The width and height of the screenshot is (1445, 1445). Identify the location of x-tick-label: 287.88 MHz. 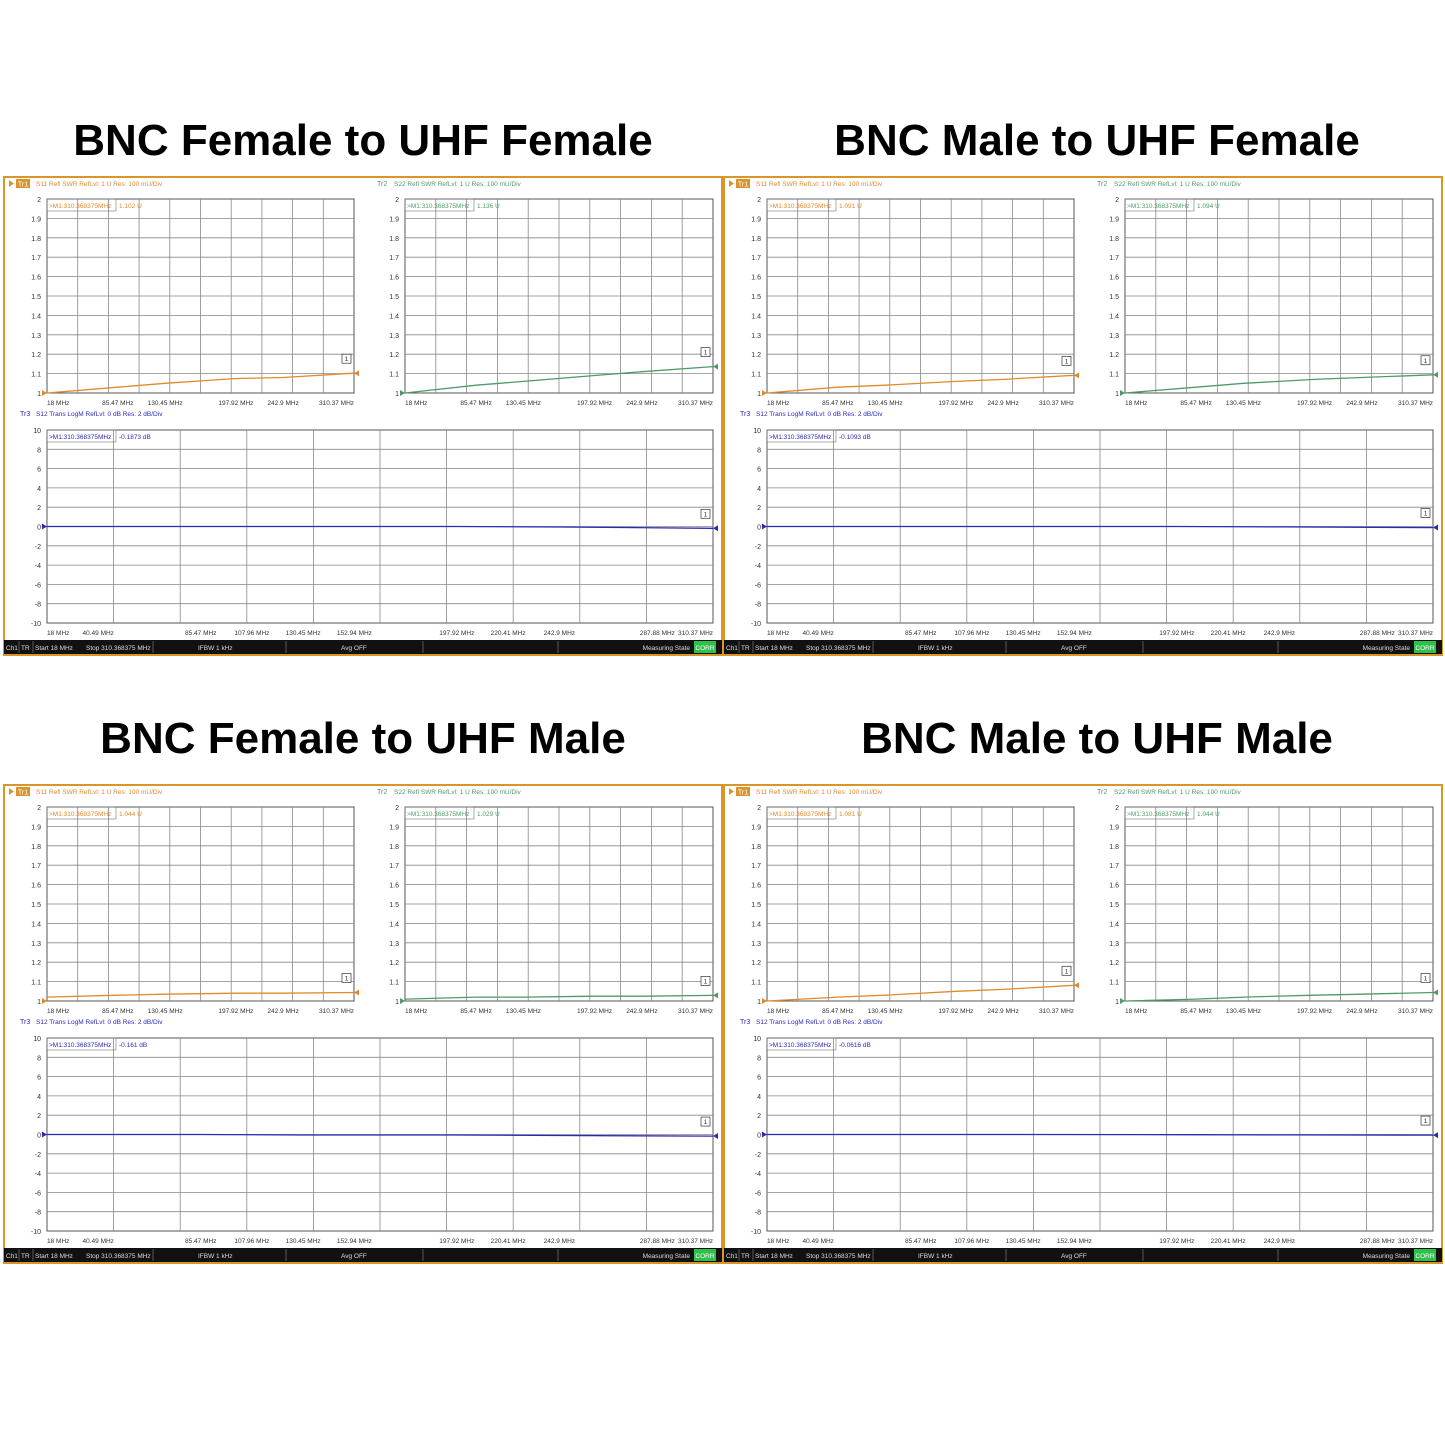
(1377, 633).